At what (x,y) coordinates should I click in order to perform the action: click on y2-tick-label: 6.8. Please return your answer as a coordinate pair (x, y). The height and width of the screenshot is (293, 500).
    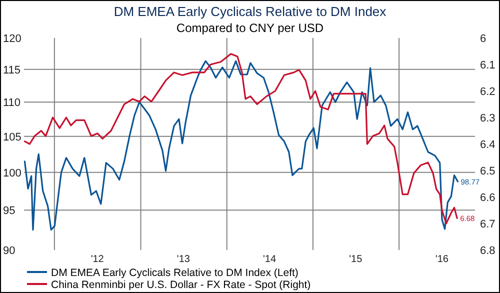
    Looking at the image, I should click on (488, 251).